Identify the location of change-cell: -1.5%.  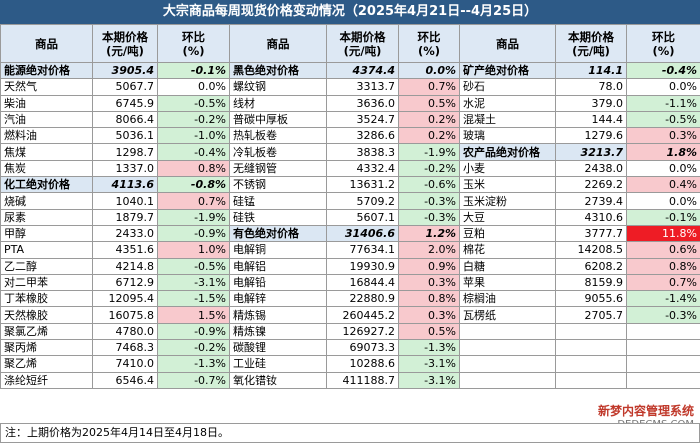
(193, 299).